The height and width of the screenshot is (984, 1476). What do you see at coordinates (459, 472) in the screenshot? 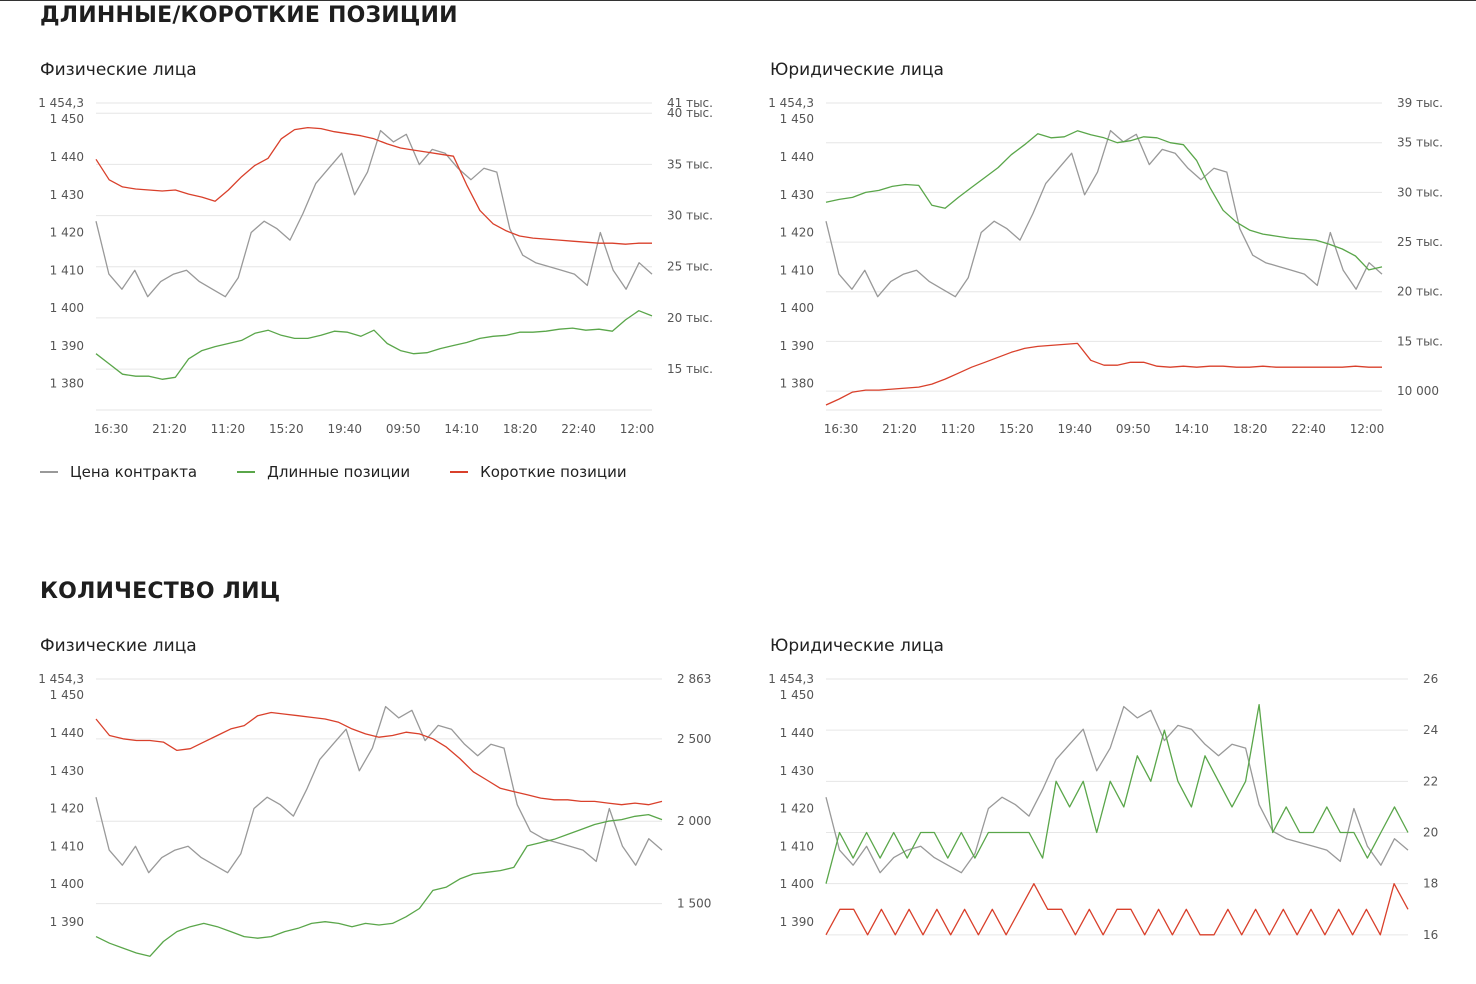
I see `legend-swatch-short` at bounding box center [459, 472].